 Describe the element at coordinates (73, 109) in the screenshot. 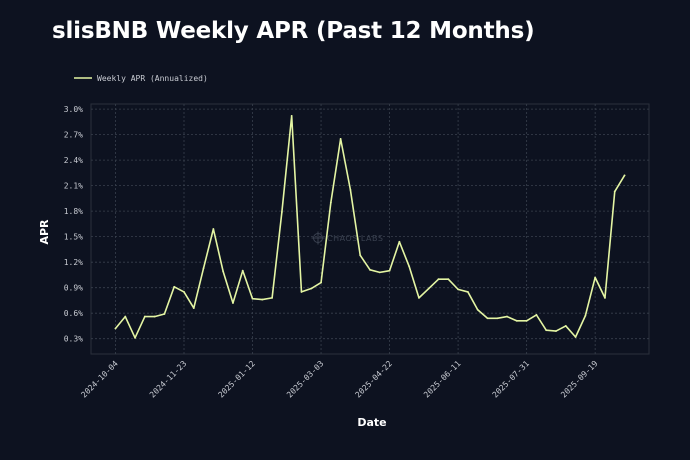

I see `y-tick-label: 3.0%` at that location.